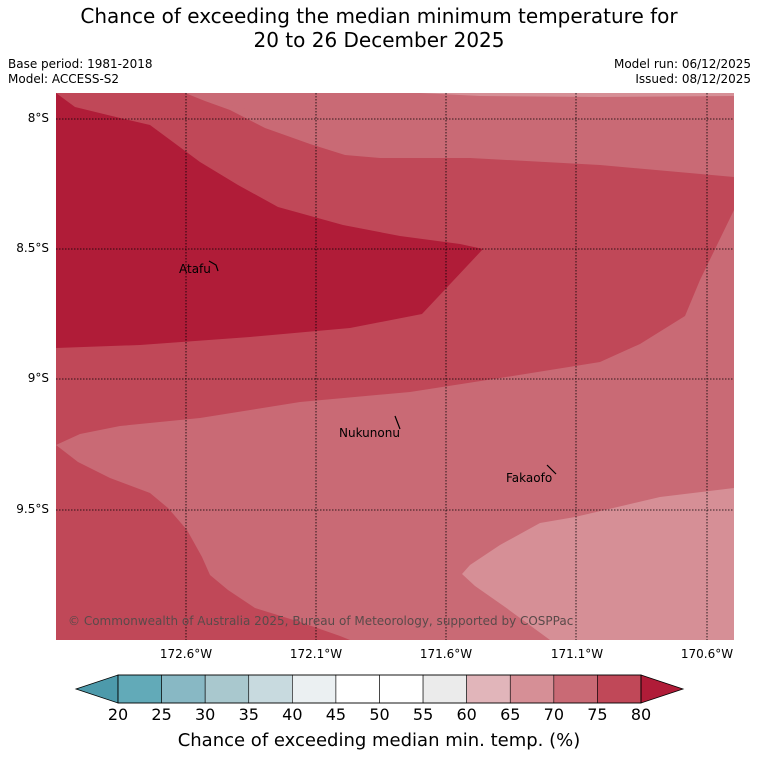 The height and width of the screenshot is (781, 758). I want to click on lat-label-8-5: 8.5°S, so click(32, 248).